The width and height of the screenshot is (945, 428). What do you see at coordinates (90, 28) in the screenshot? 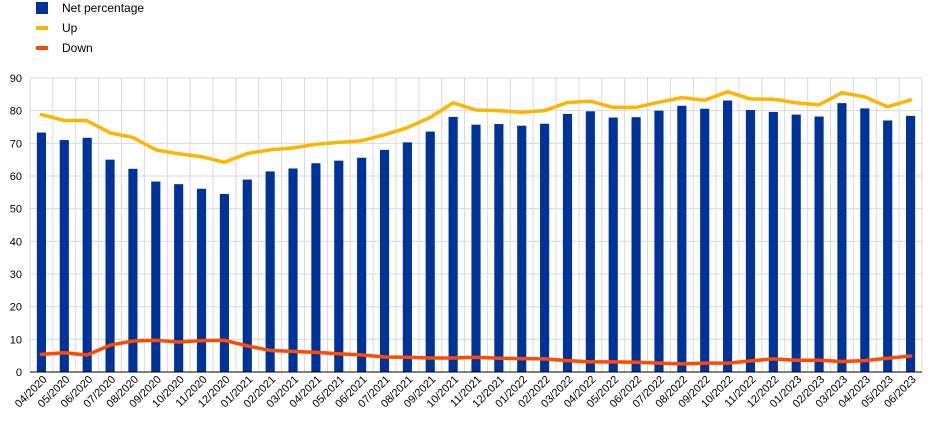
I see `legend: Net percentage Up Down` at bounding box center [90, 28].